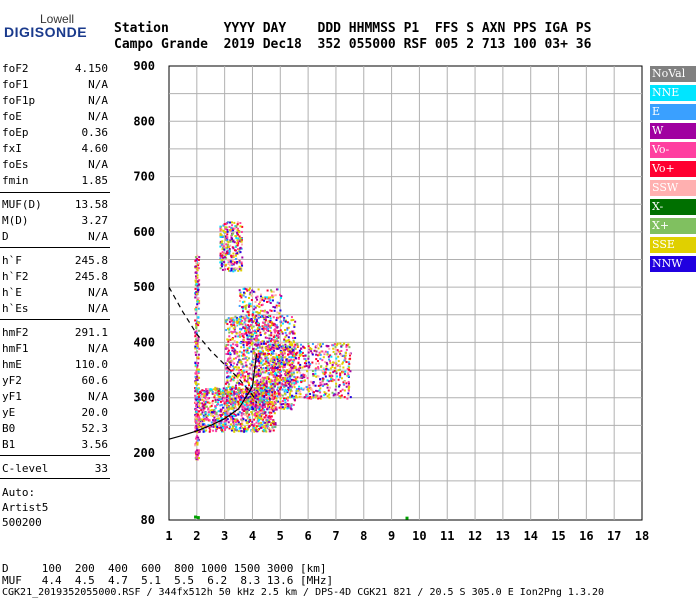 The height and width of the screenshot is (600, 700). What do you see at coordinates (144, 66) in the screenshot?
I see `y-tick-label: 900` at bounding box center [144, 66].